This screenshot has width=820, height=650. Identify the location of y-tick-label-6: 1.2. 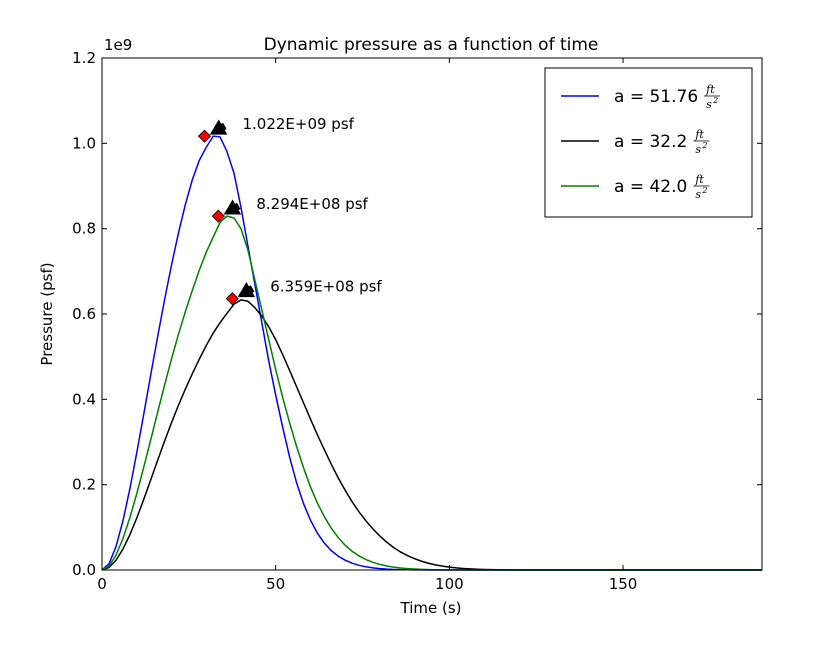
(84, 58).